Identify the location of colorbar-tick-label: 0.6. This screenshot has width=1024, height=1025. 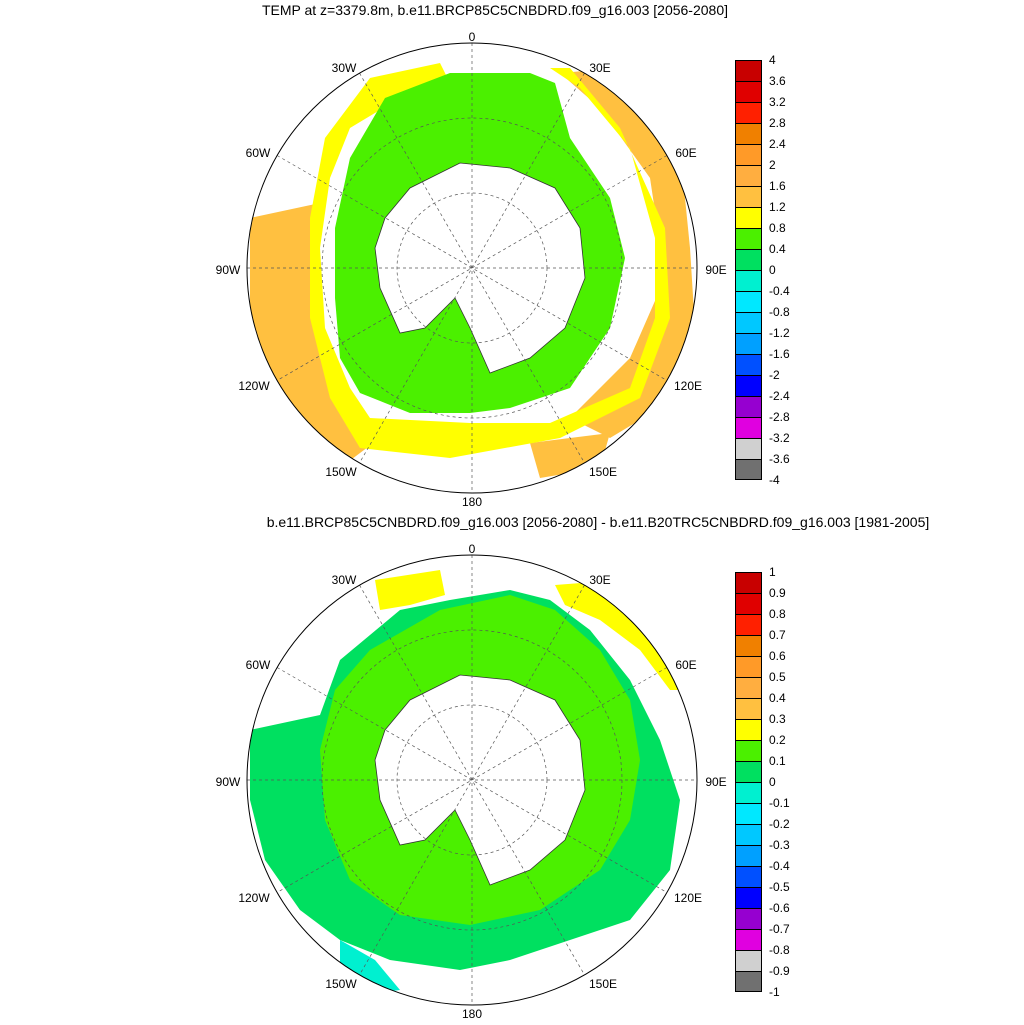
(777, 656).